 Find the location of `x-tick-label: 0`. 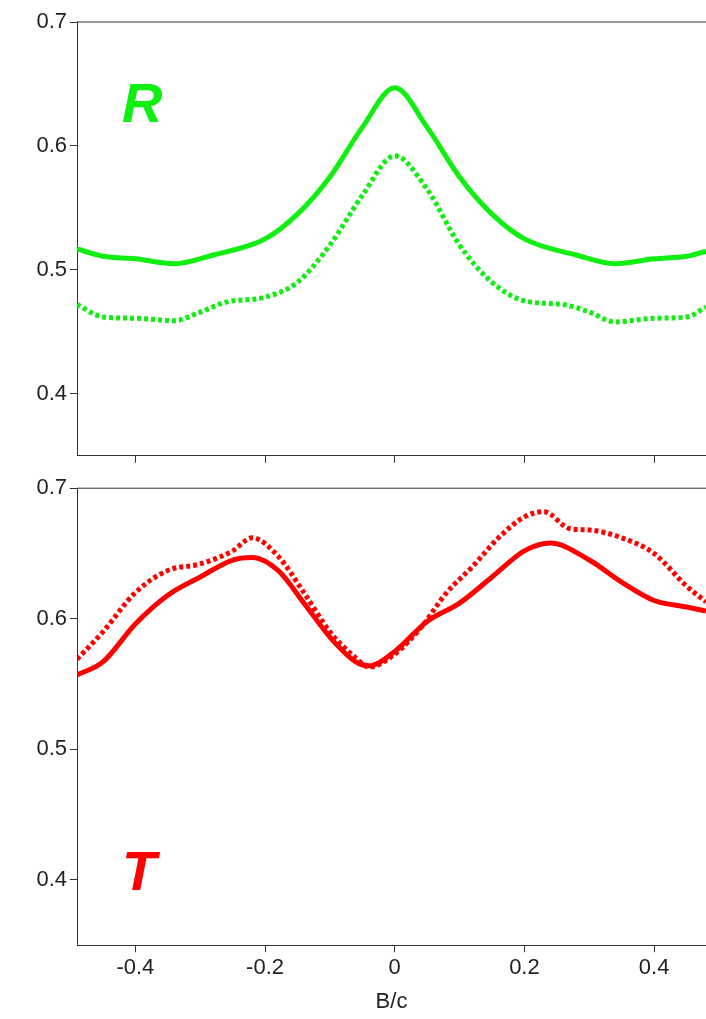

x-tick-label: 0 is located at coordinates (394, 967).